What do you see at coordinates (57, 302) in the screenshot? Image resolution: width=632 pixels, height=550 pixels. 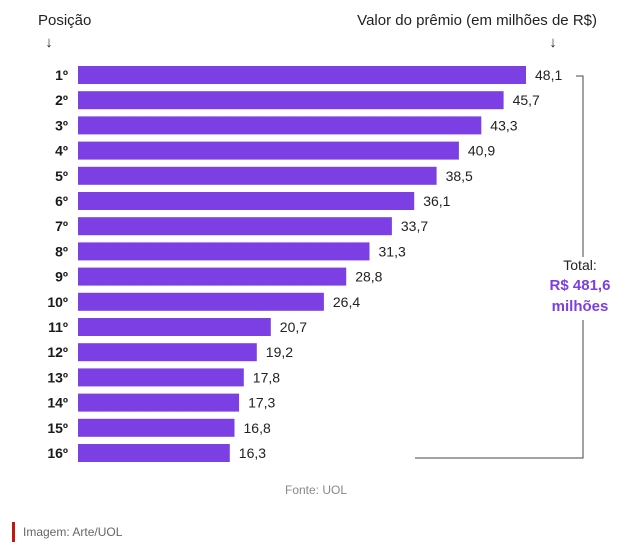 I see `category-label: 10º` at bounding box center [57, 302].